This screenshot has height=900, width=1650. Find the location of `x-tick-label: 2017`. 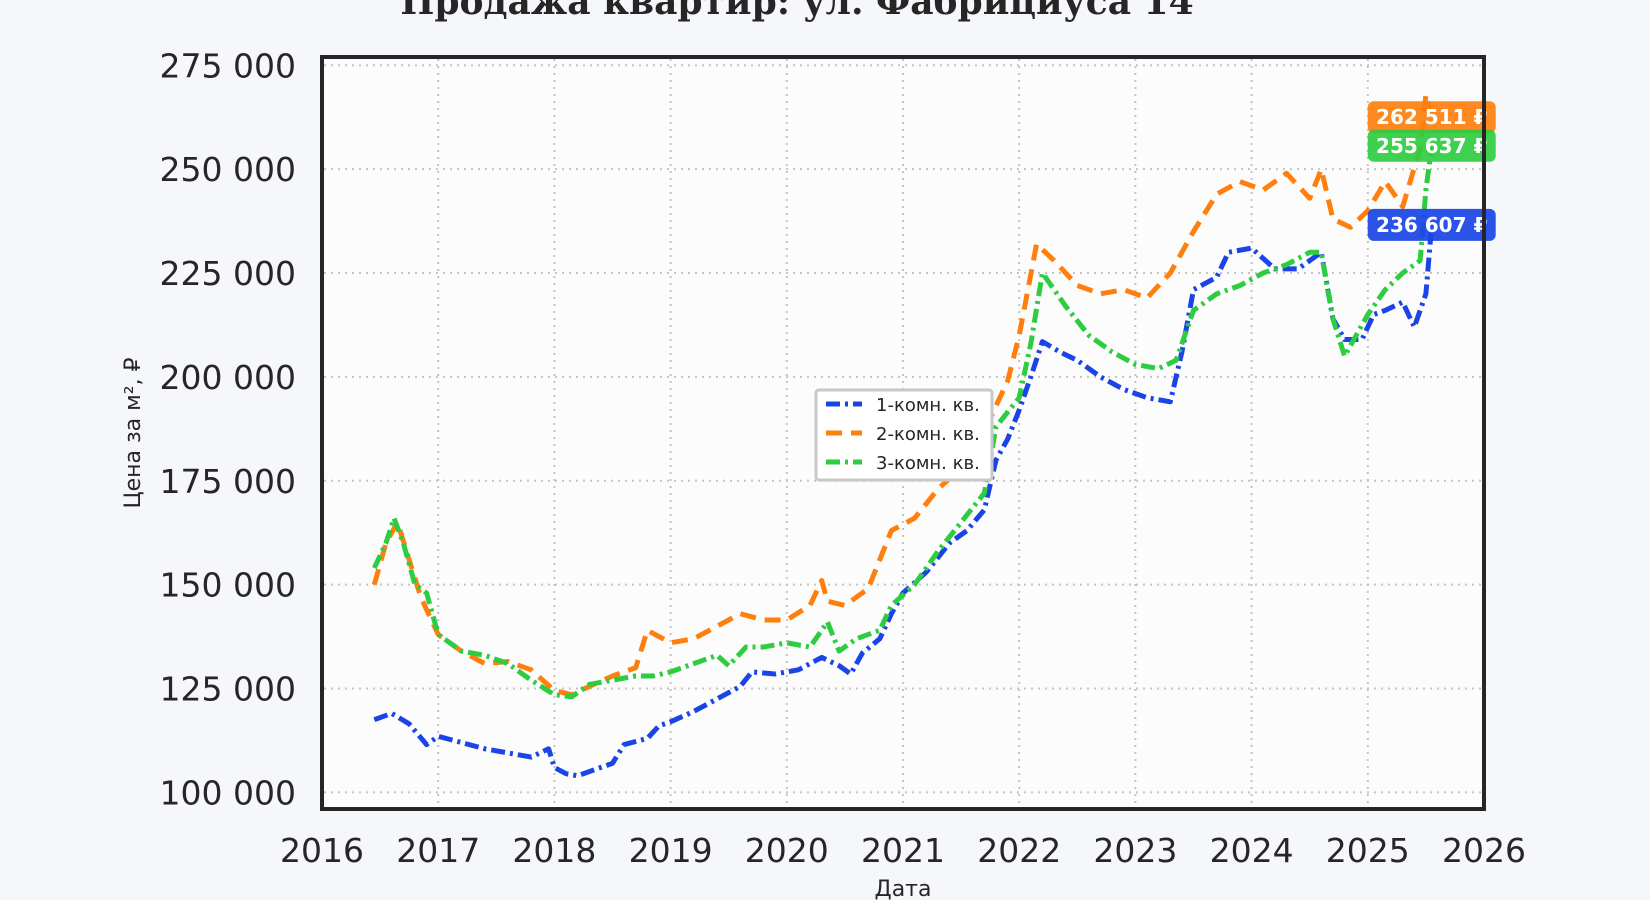

x-tick-label: 2017 is located at coordinates (438, 850).